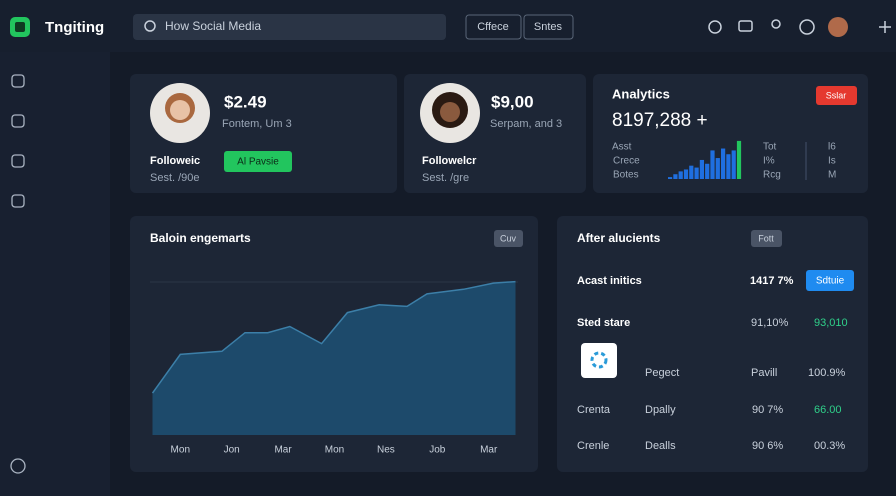 The height and width of the screenshot is (496, 896). Describe the element at coordinates (828, 410) in the screenshot. I see `row-value: 66.00` at that location.